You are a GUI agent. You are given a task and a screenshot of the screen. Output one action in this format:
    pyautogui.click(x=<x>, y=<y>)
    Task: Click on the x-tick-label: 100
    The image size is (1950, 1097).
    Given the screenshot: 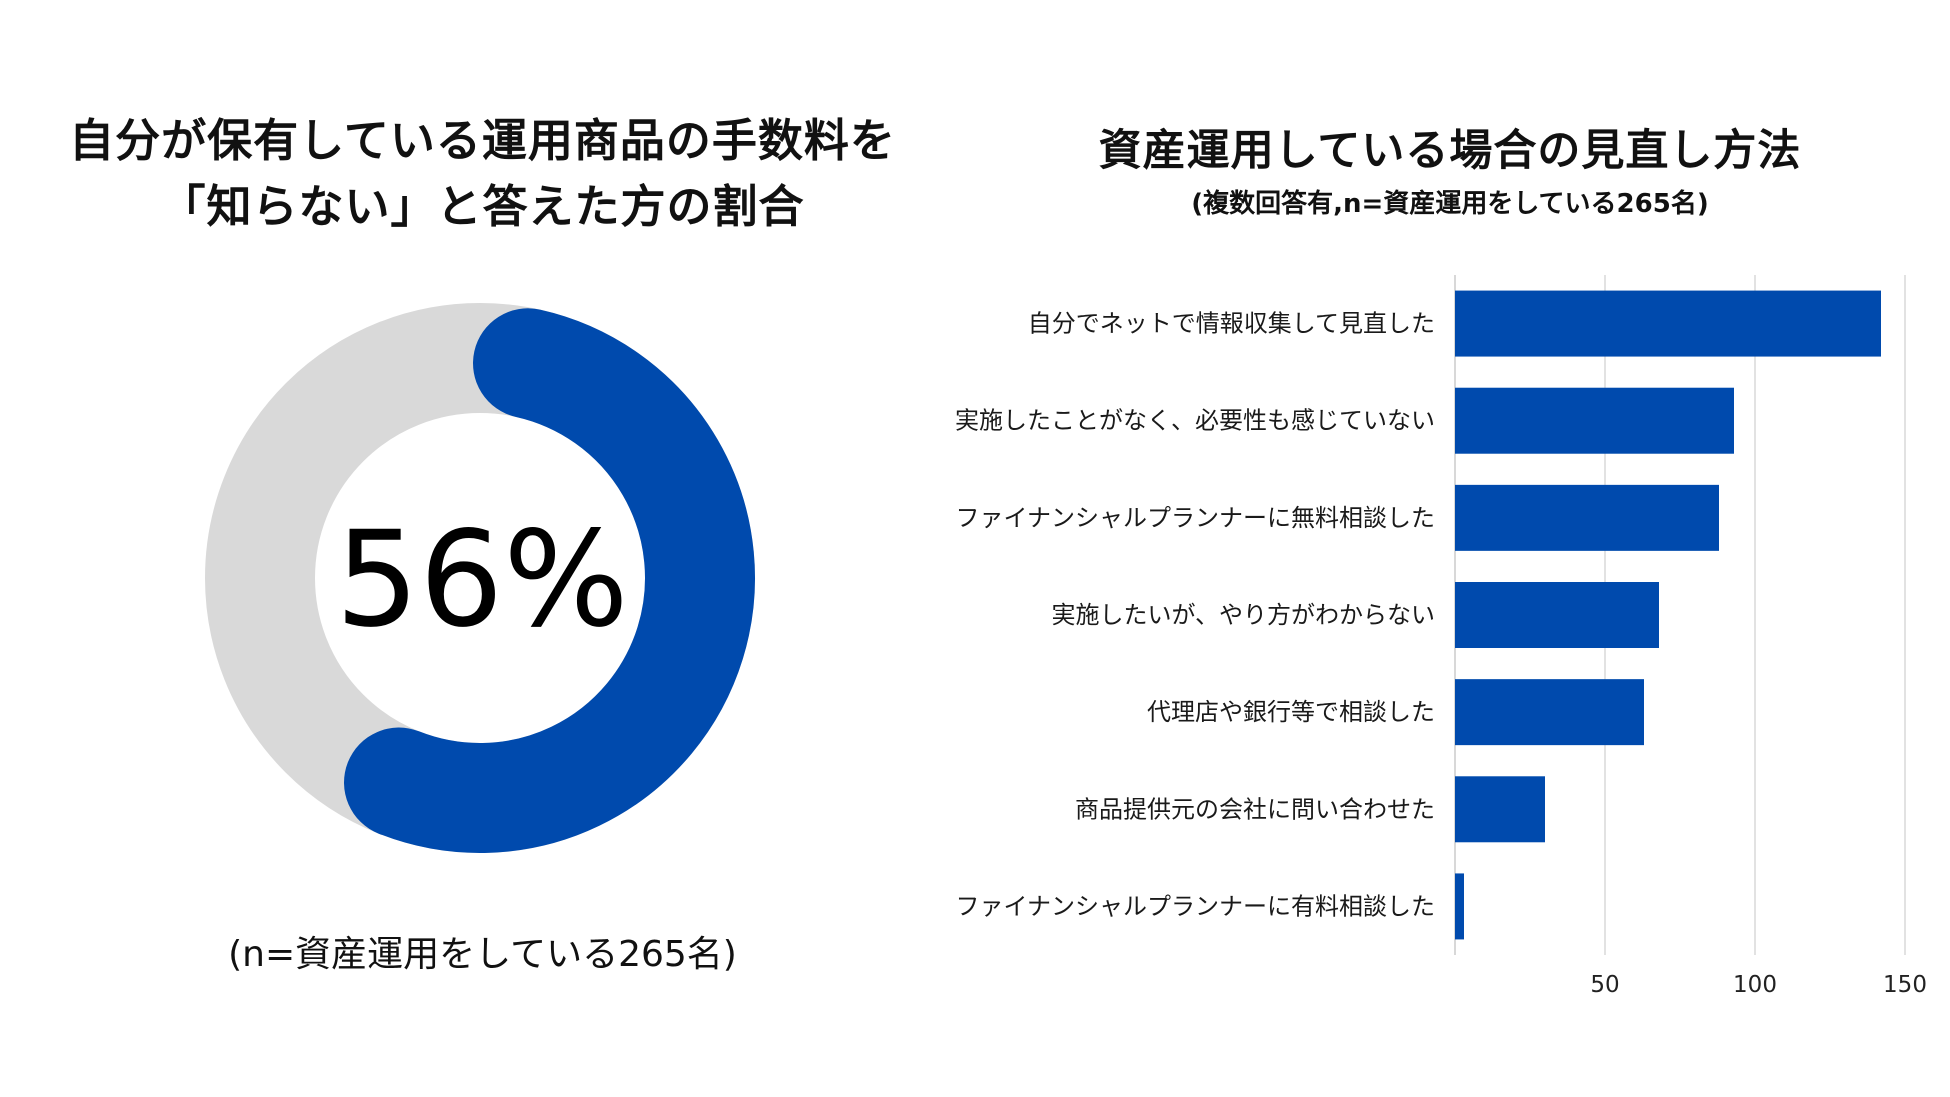 What is the action you would take?
    pyautogui.click(x=1755, y=985)
    